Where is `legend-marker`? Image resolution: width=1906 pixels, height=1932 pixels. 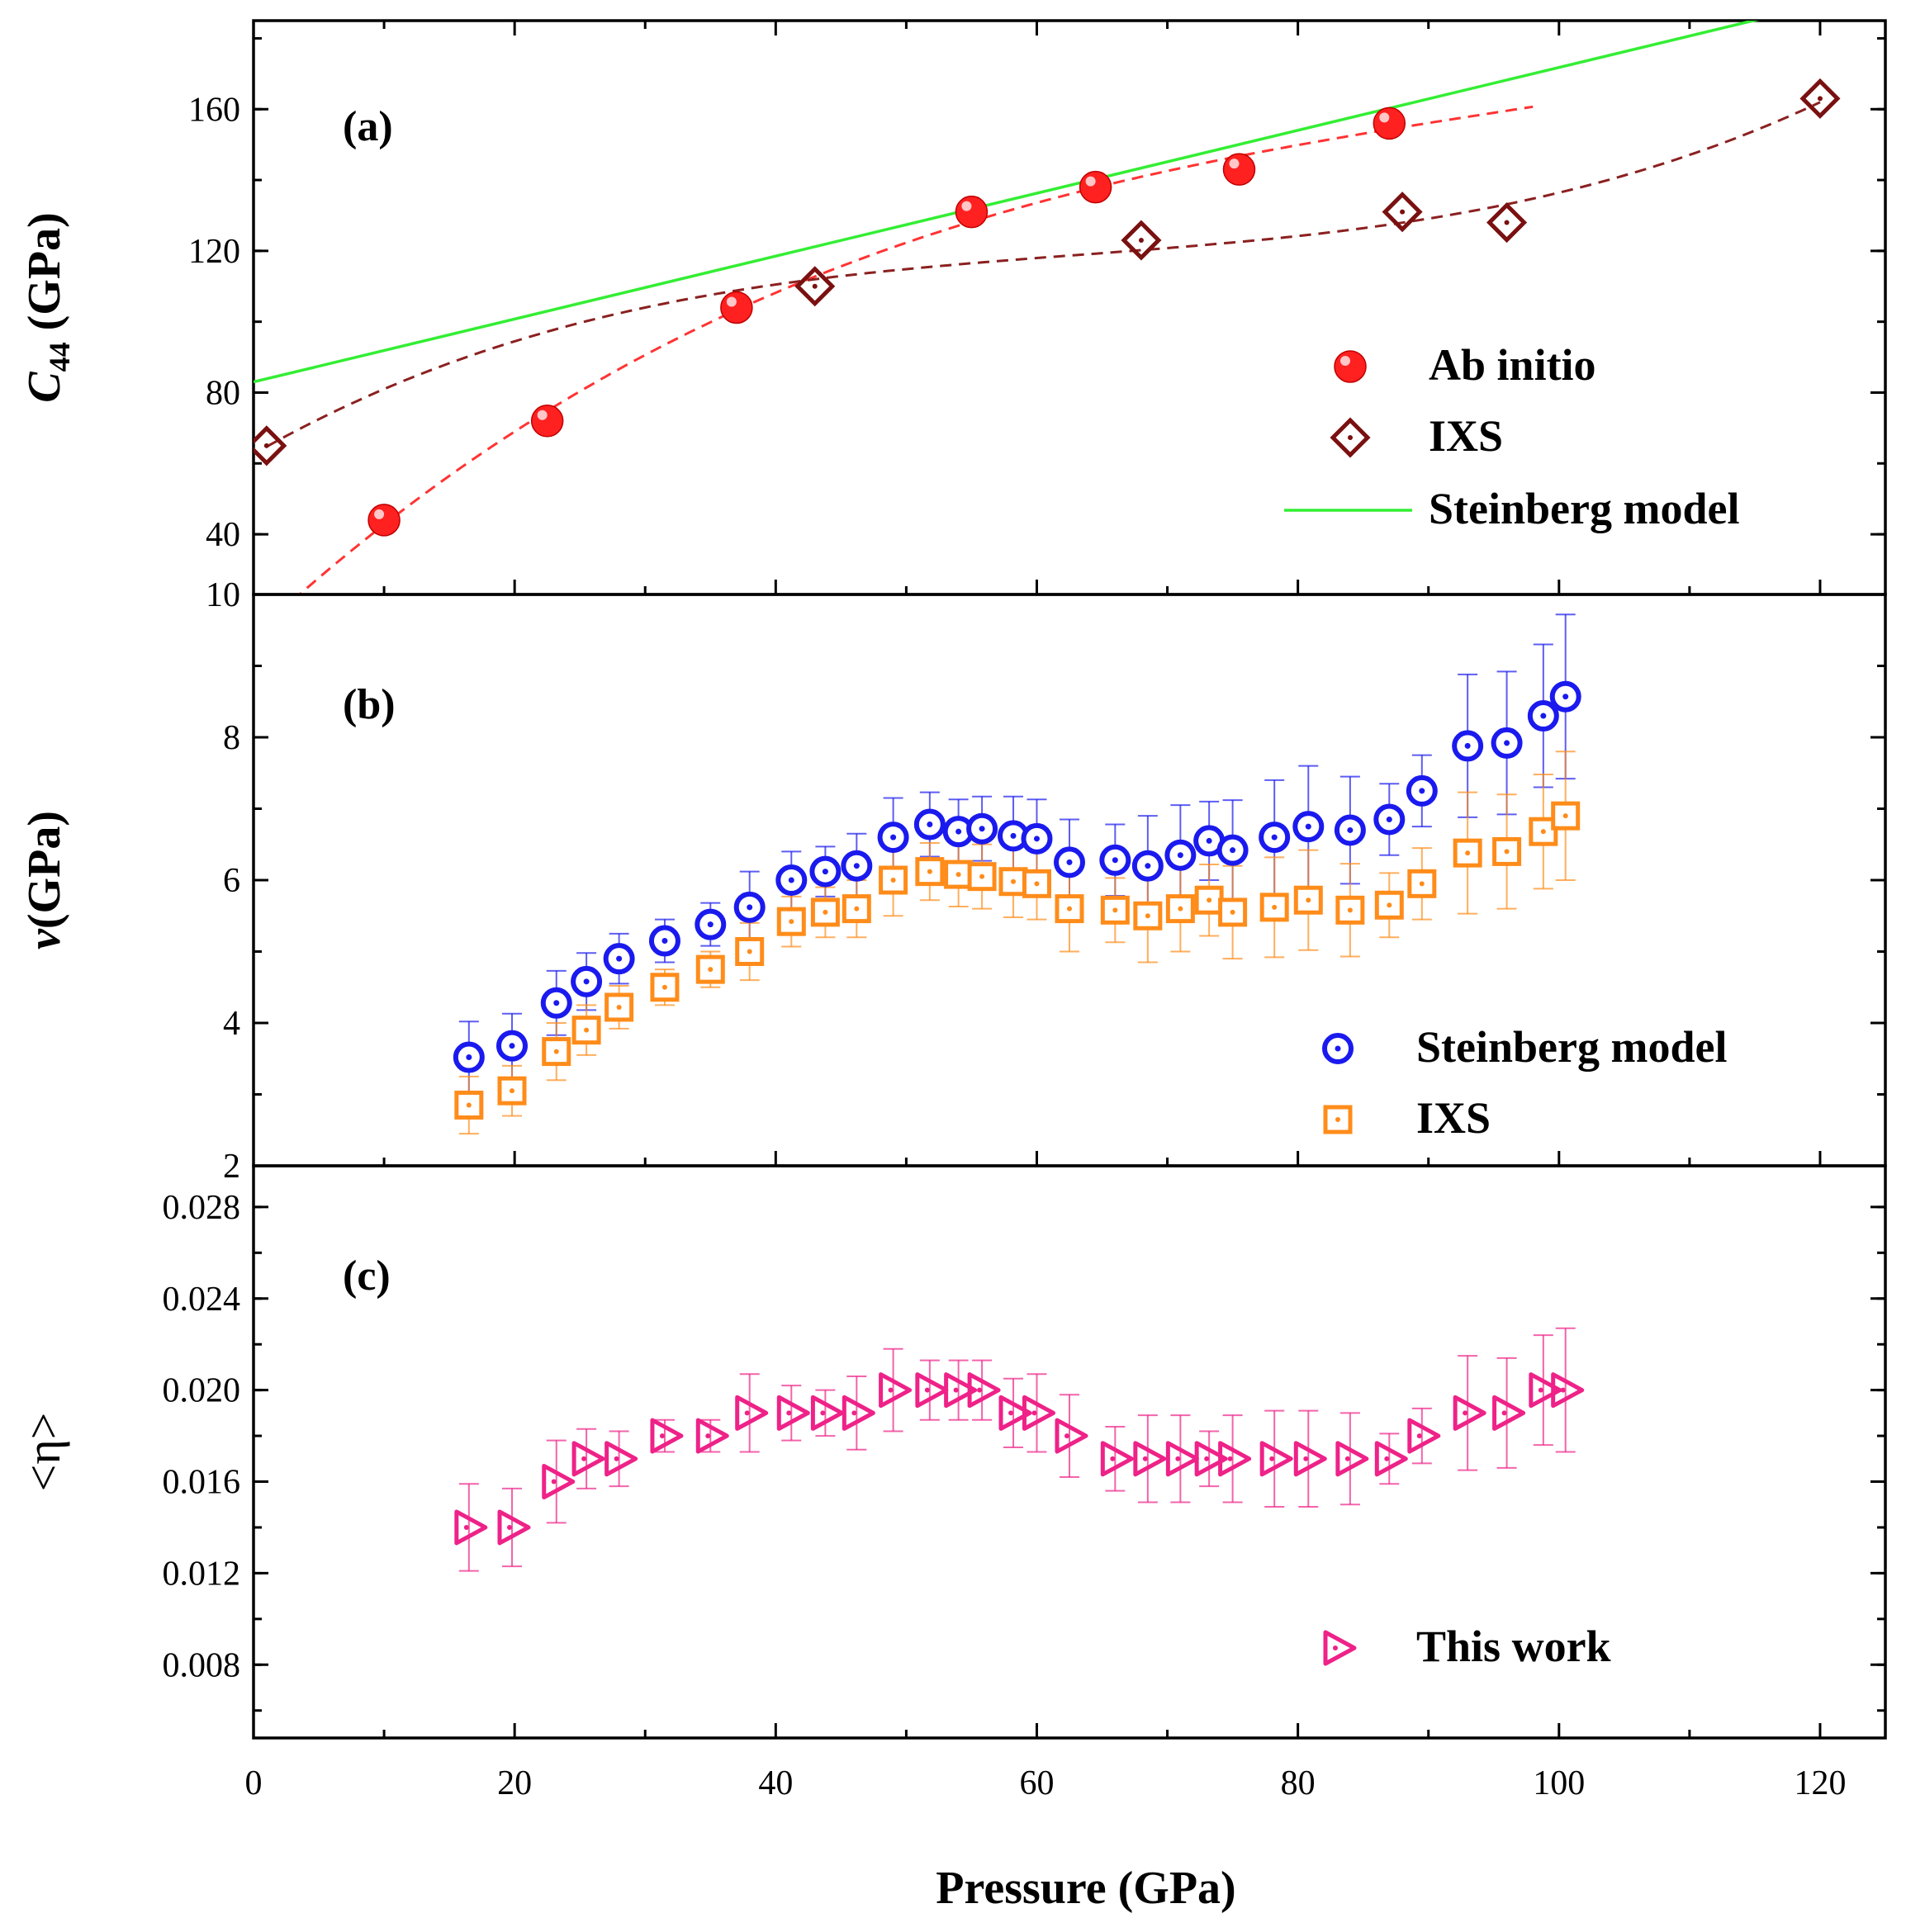 legend-marker is located at coordinates (1338, 1119).